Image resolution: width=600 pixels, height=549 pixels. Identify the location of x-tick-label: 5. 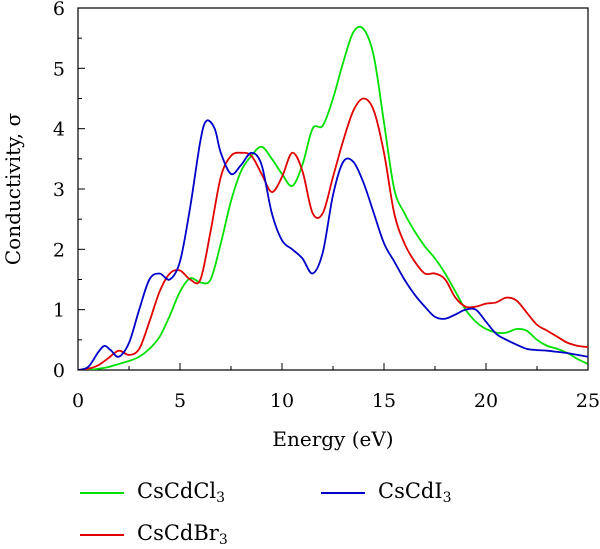
(180, 401).